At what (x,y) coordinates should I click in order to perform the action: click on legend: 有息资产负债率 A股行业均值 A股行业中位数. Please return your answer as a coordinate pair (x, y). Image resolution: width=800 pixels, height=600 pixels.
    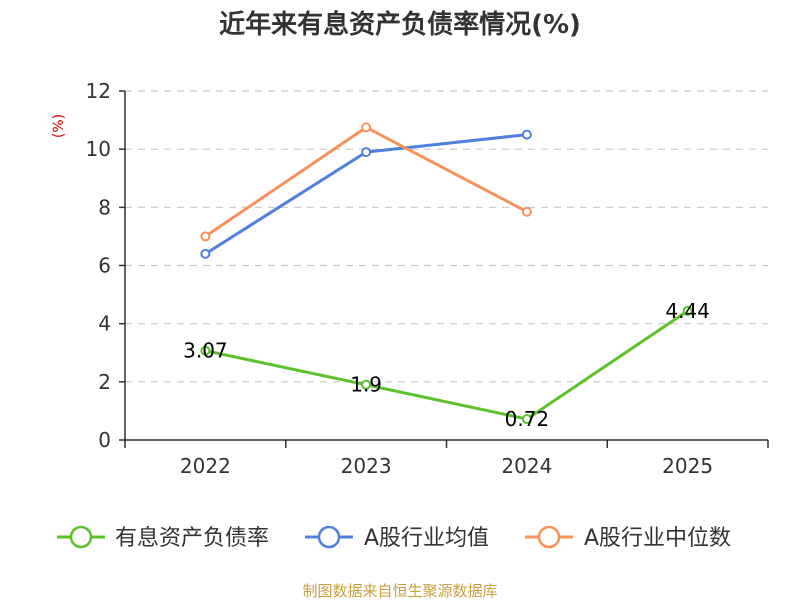
    Looking at the image, I should click on (394, 538).